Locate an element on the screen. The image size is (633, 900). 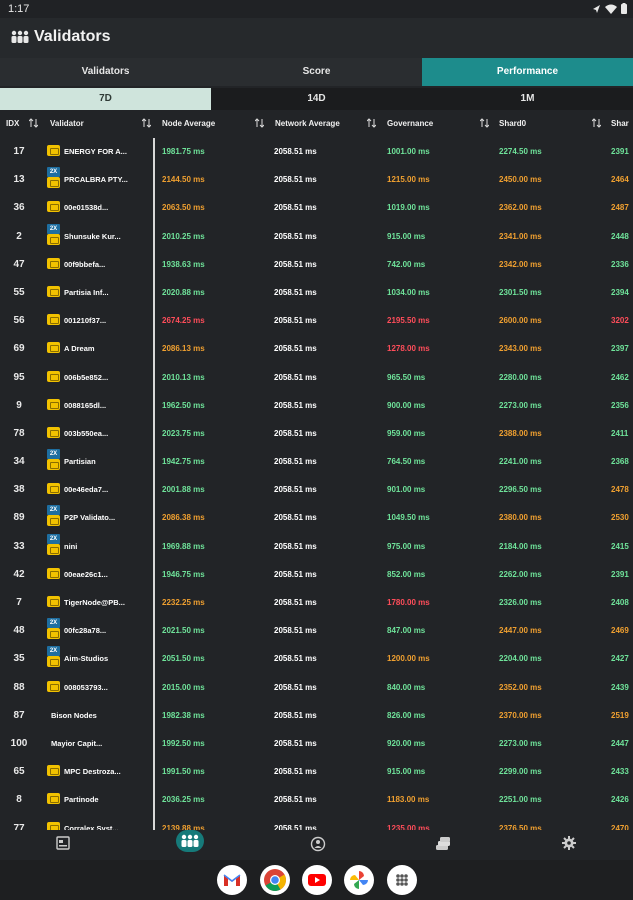
header-governance: Governance is located at coordinates (410, 123).